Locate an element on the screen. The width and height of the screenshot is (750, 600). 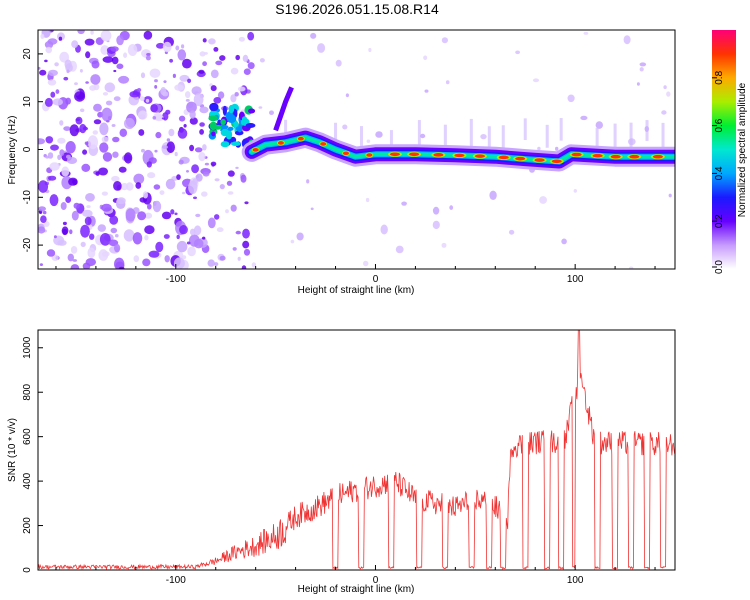
y-tick-label: 10 is located at coordinates (27, 102).